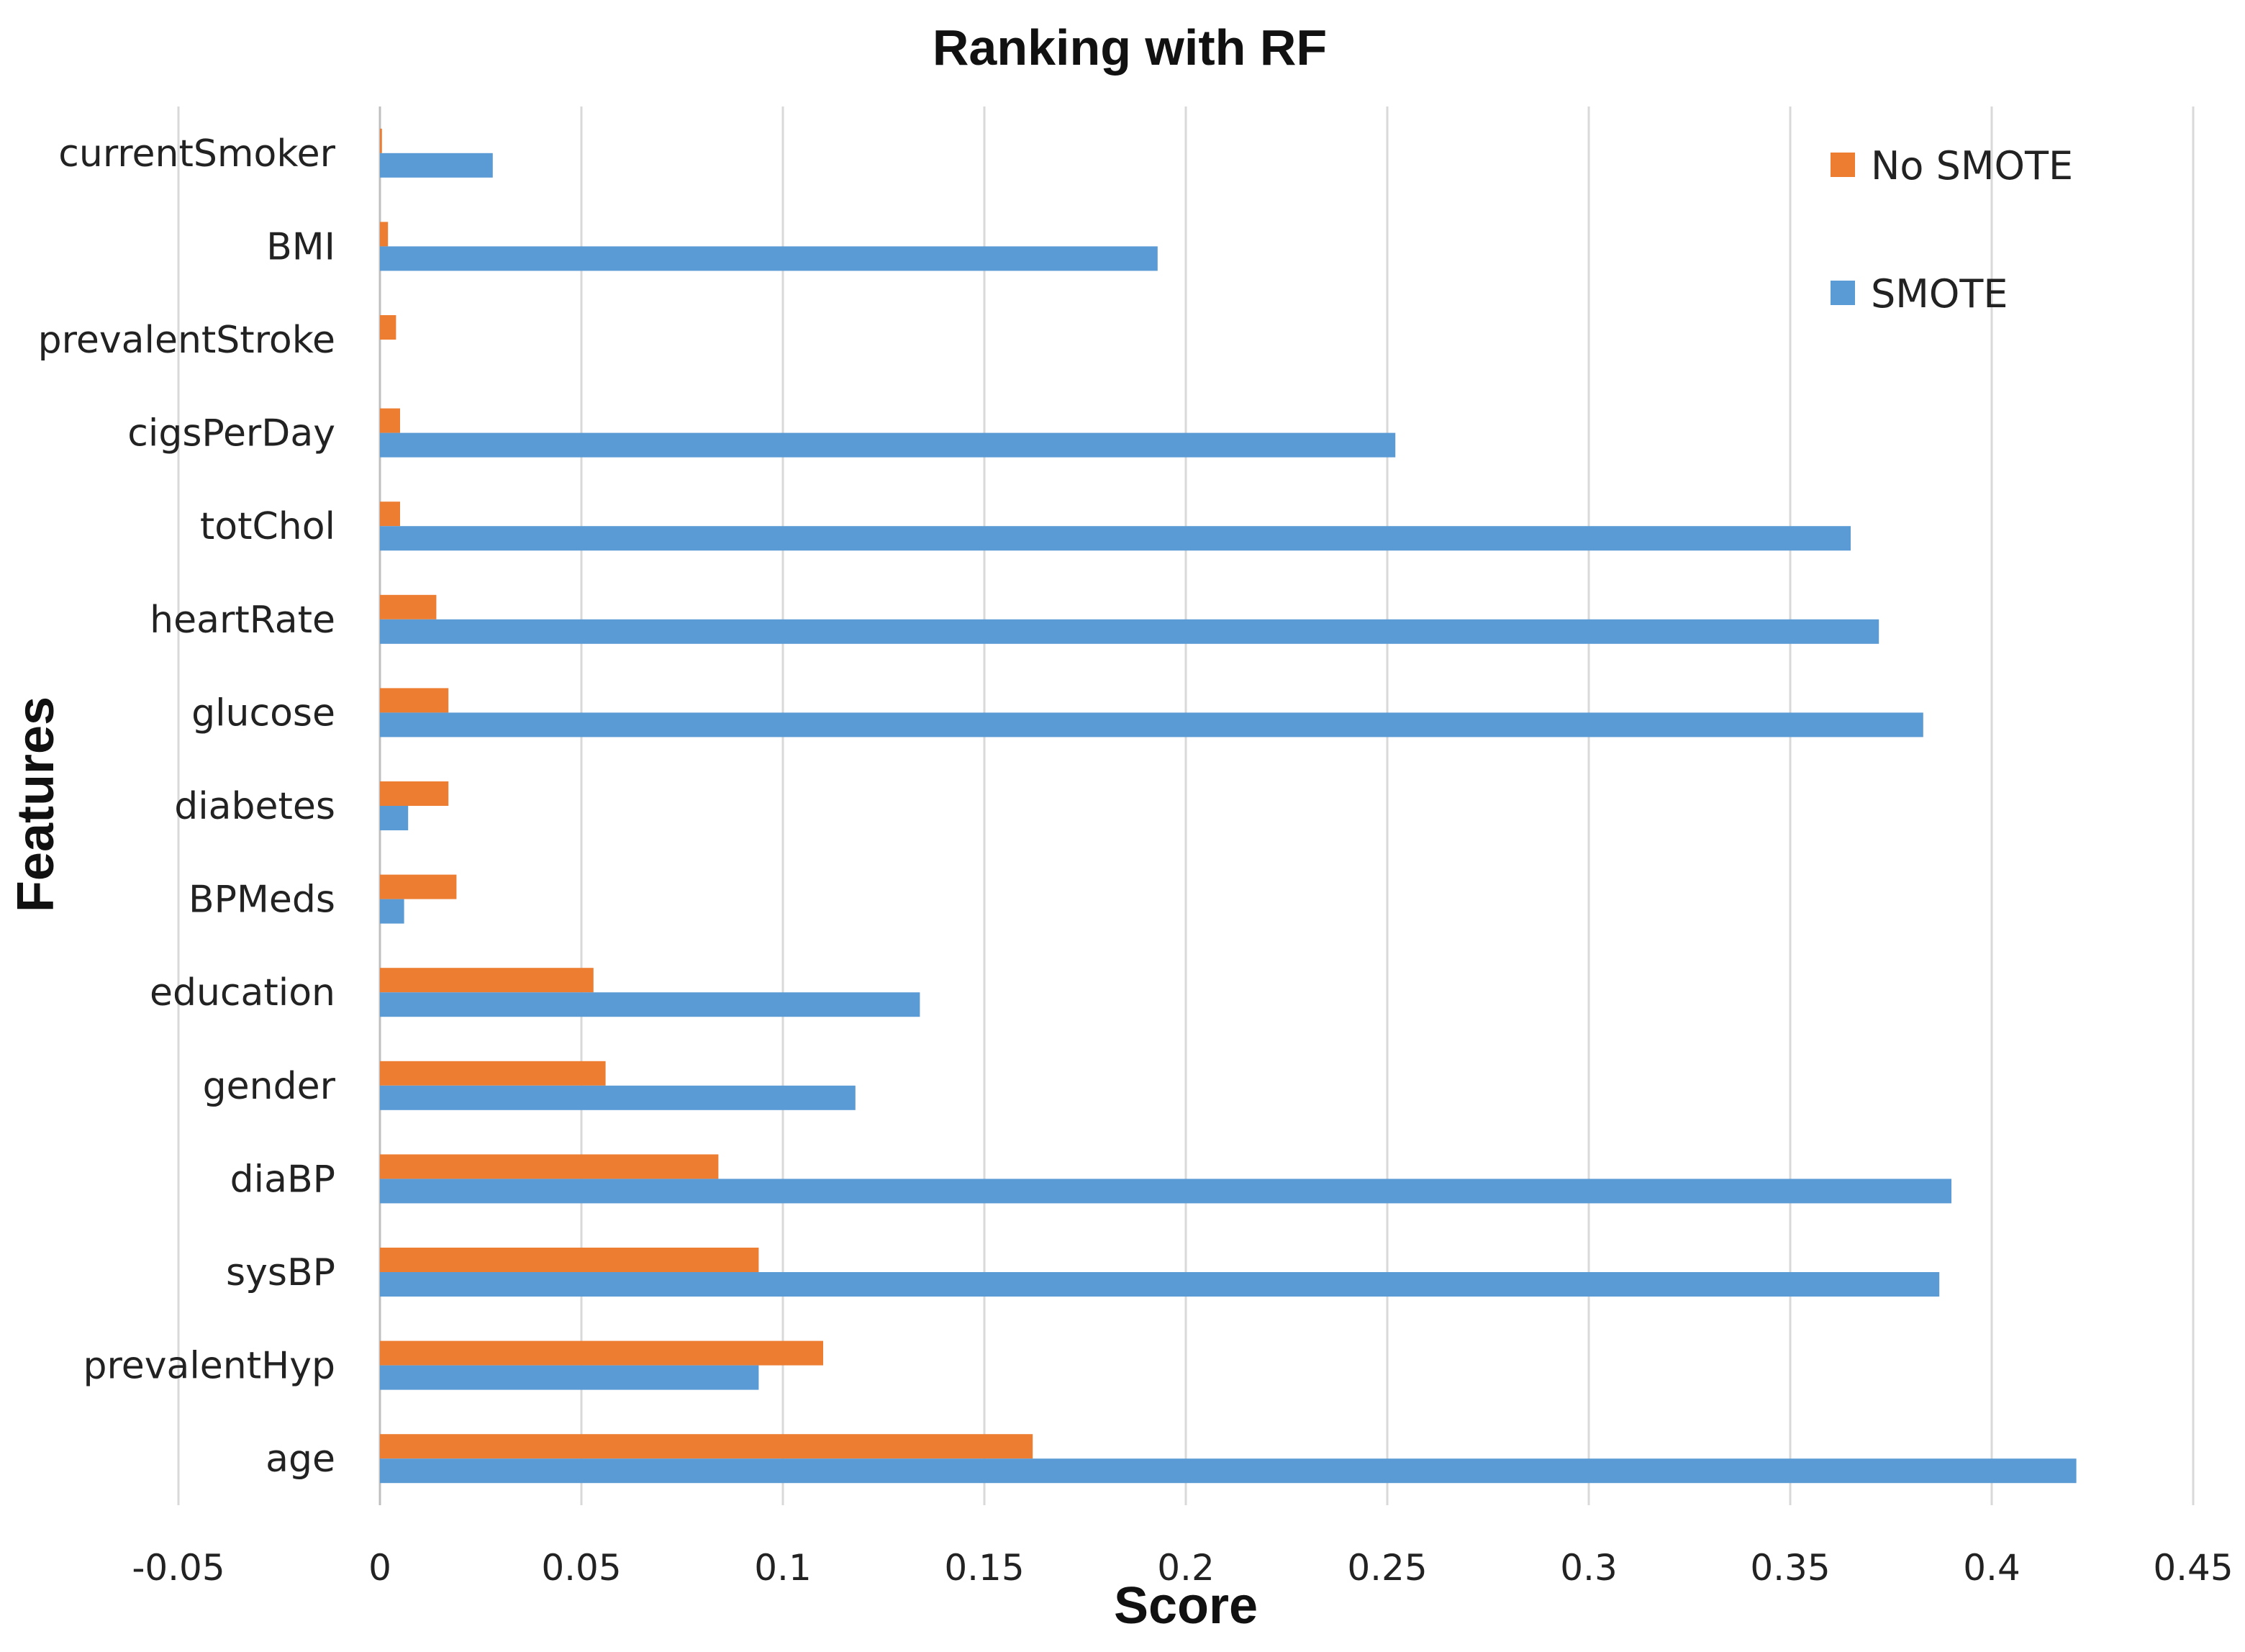 The height and width of the screenshot is (1652, 2245). I want to click on x-tick-label: 0.45, so click(2193, 1568).